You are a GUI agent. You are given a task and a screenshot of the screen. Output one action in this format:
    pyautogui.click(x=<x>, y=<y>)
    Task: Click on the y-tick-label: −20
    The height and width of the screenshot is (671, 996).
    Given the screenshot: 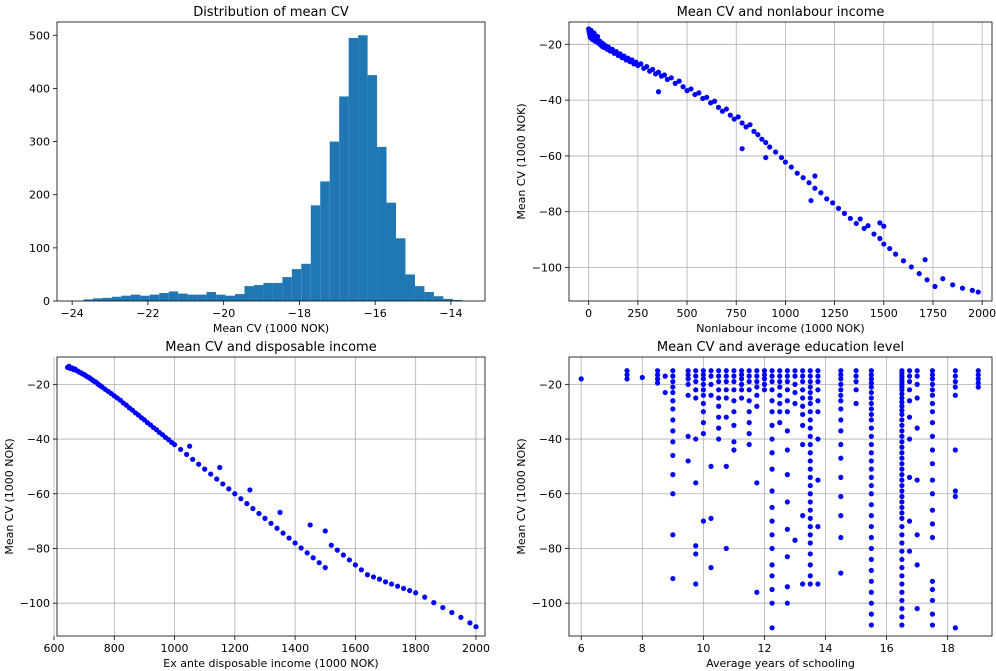 What is the action you would take?
    pyautogui.click(x=38, y=384)
    